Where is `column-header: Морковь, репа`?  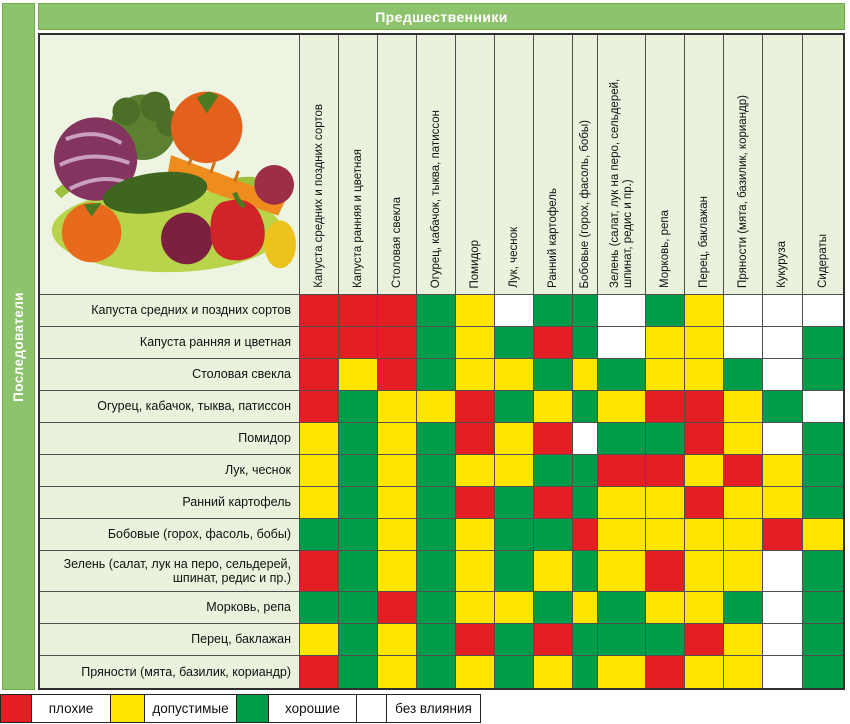
column-header: Морковь, репа is located at coordinates (665, 164).